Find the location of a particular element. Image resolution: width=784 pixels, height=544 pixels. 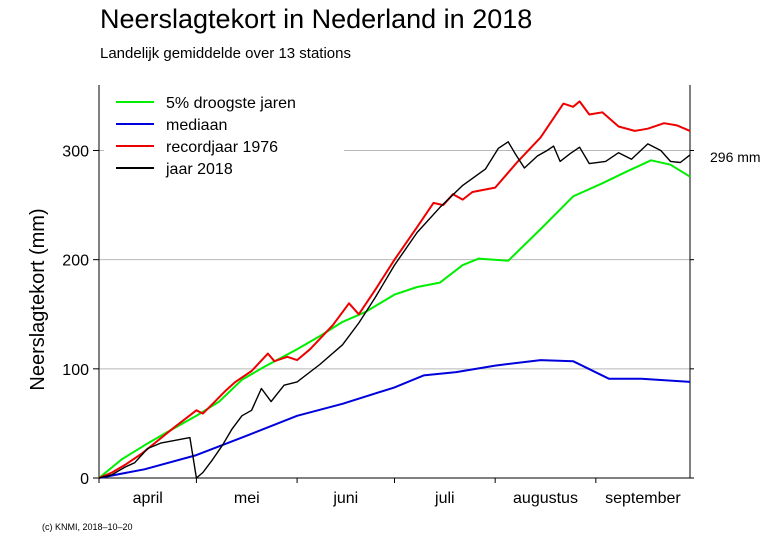

y-tick-label: 200 is located at coordinates (75, 261).